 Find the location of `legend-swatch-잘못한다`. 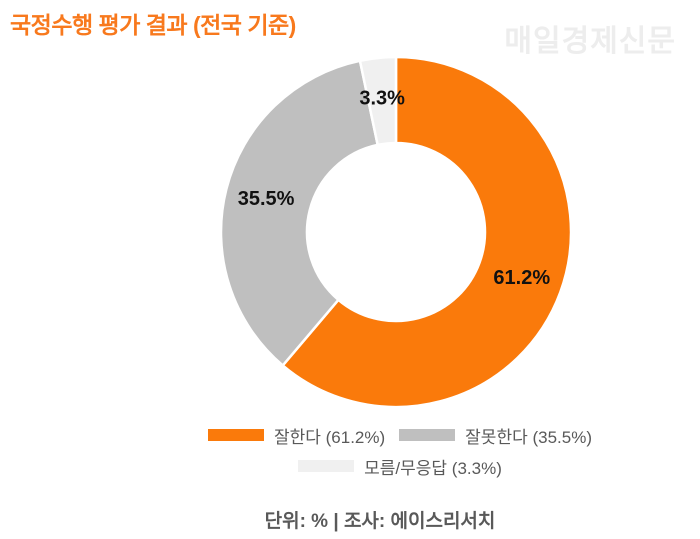

legend-swatch-잘못한다 is located at coordinates (427, 435).